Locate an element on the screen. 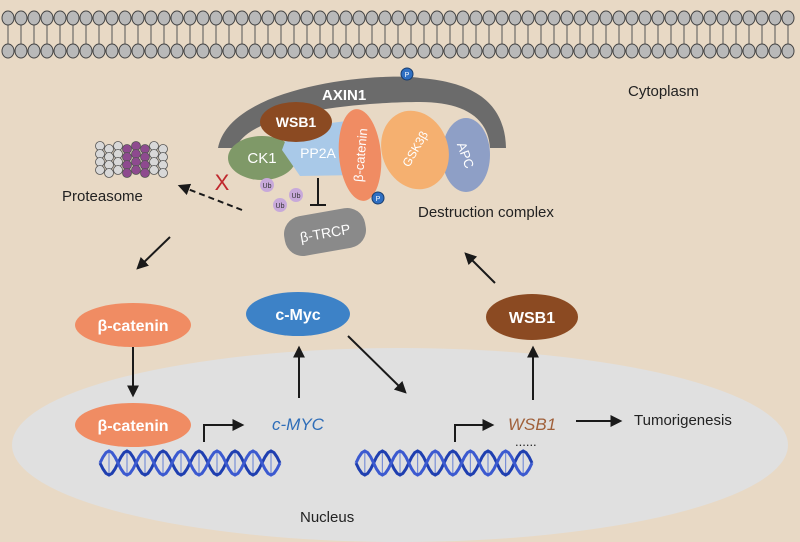 The height and width of the screenshot is (542, 800). degradation-arrow is located at coordinates (210, 197).